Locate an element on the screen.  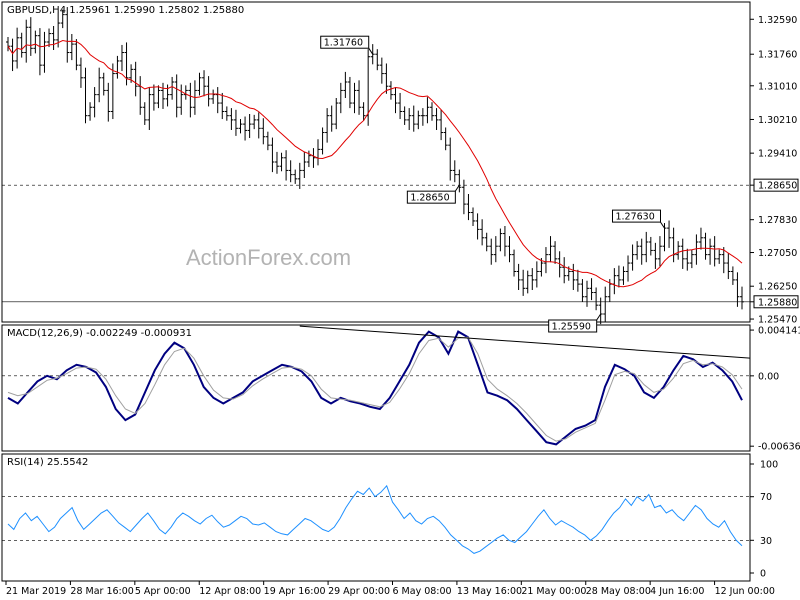
price-tick-label: 1.27830 is located at coordinates (777, 220).